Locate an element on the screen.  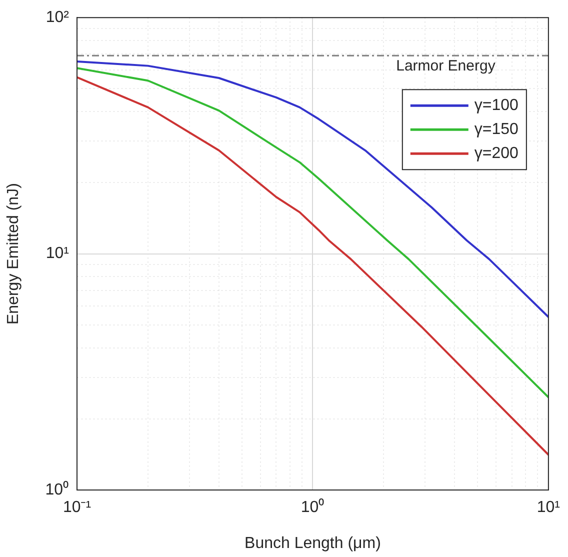
x-tick-label: 10⁰ is located at coordinates (312, 507).